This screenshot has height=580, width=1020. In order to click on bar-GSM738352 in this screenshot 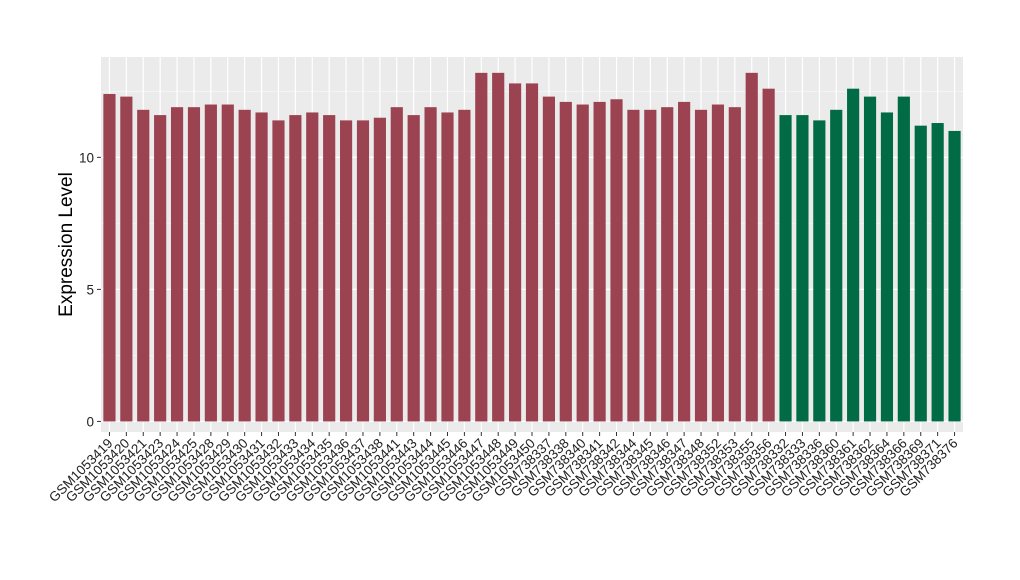, I will do `click(718, 263)`.